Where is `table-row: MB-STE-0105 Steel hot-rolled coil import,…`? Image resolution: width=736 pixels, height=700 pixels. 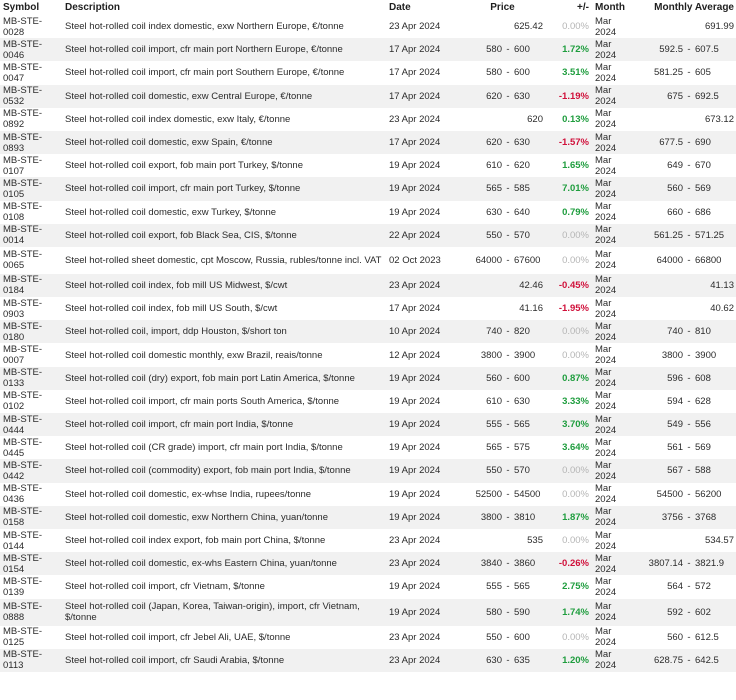
table-row: MB-STE-0105 Steel hot-rolled coil import,… is located at coordinates (368, 189).